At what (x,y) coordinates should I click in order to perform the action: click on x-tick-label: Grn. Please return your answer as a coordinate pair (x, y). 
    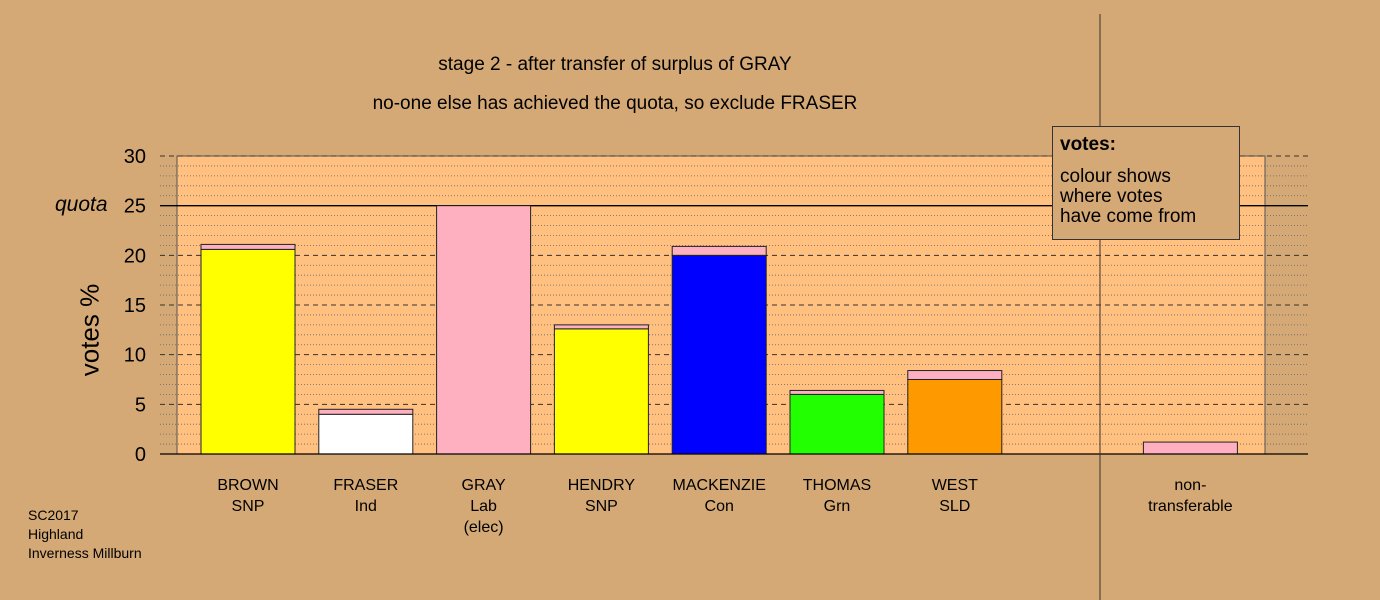
    Looking at the image, I should click on (837, 506).